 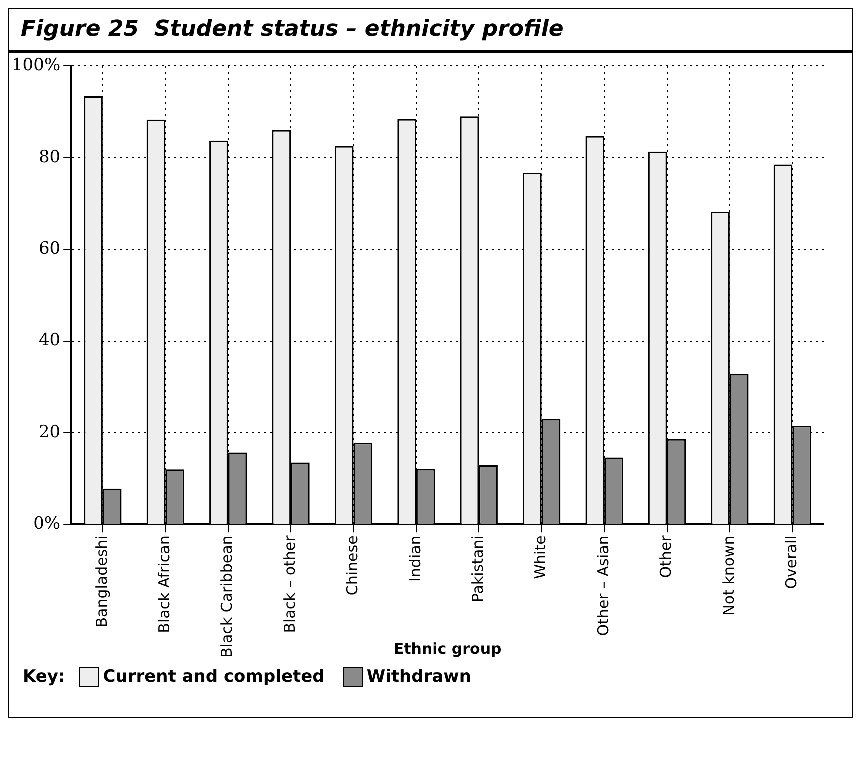 I want to click on x-tick-label: Indian, so click(x=415, y=559).